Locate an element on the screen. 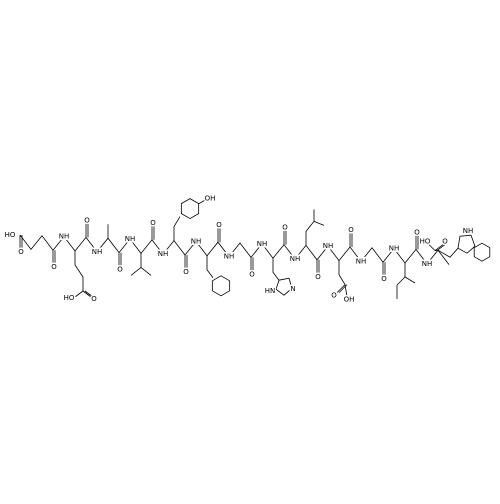 This screenshot has height=504, width=500. atom-label: N is located at coordinates (292, 289).